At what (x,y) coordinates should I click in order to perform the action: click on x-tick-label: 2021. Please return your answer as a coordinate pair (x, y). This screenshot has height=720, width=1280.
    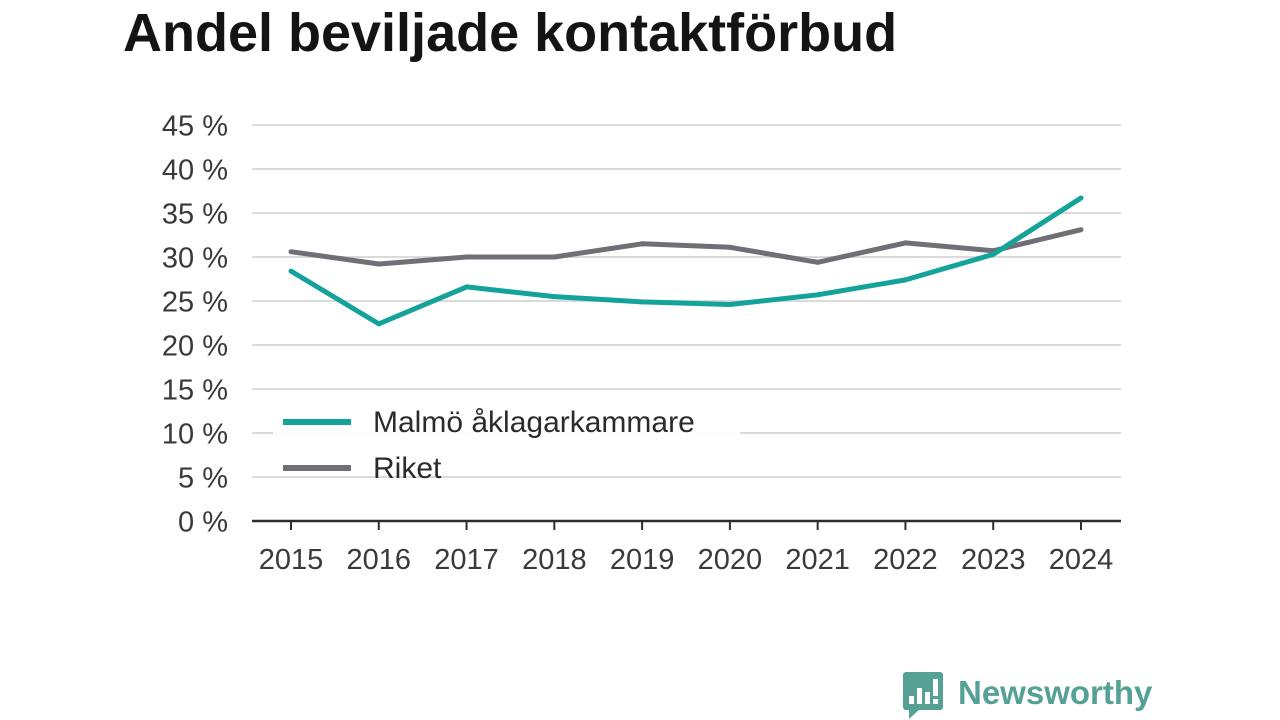
    Looking at the image, I should click on (817, 560).